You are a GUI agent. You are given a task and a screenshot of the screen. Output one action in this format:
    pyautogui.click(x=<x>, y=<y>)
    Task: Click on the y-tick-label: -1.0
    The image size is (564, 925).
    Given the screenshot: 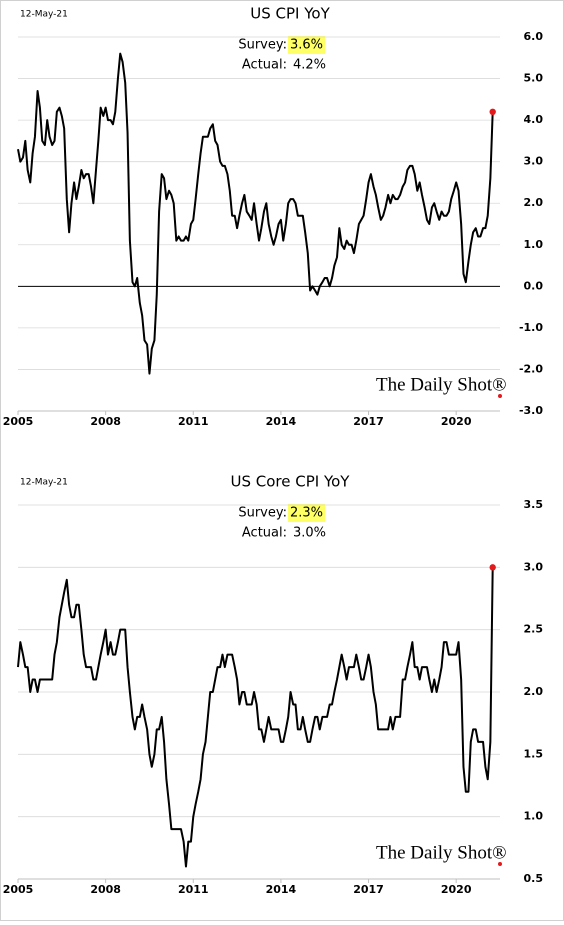 What is the action you would take?
    pyautogui.click(x=531, y=327)
    